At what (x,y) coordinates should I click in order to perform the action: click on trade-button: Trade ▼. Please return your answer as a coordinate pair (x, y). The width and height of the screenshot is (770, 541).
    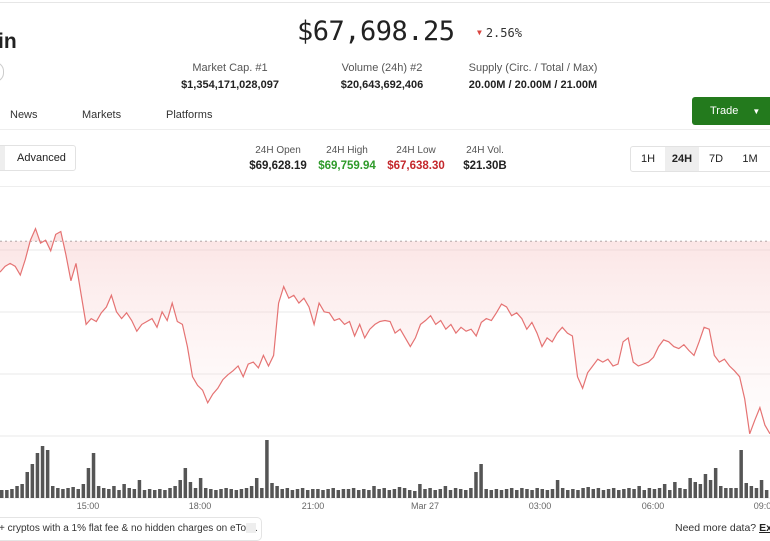
    Looking at the image, I should click on (731, 111).